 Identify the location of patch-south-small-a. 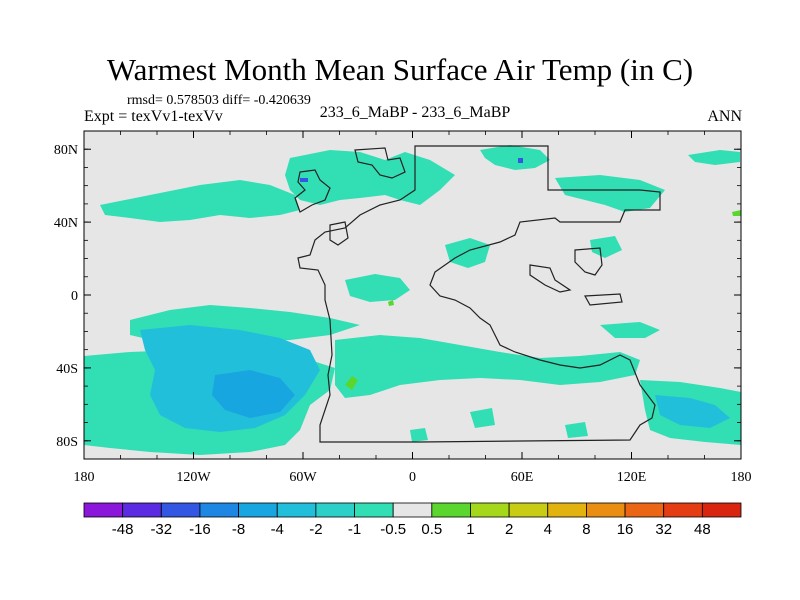
(419, 435).